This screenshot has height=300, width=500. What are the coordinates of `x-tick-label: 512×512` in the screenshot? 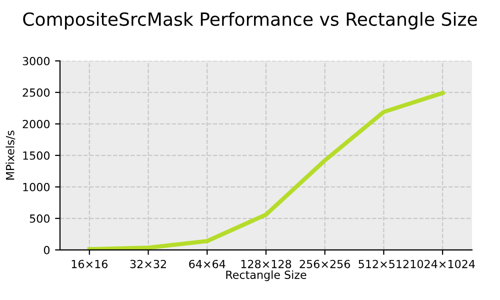 It's located at (383, 264).